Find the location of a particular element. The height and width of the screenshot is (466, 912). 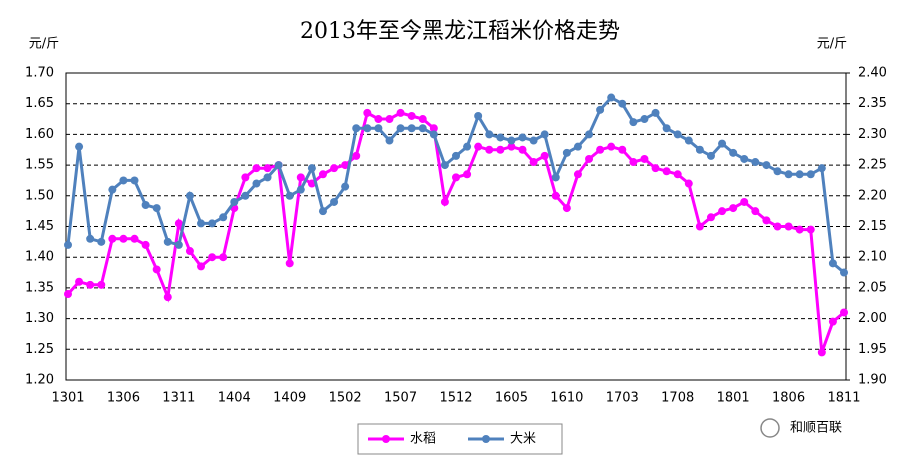

y-tick-label: 1.40 is located at coordinates (39, 257).